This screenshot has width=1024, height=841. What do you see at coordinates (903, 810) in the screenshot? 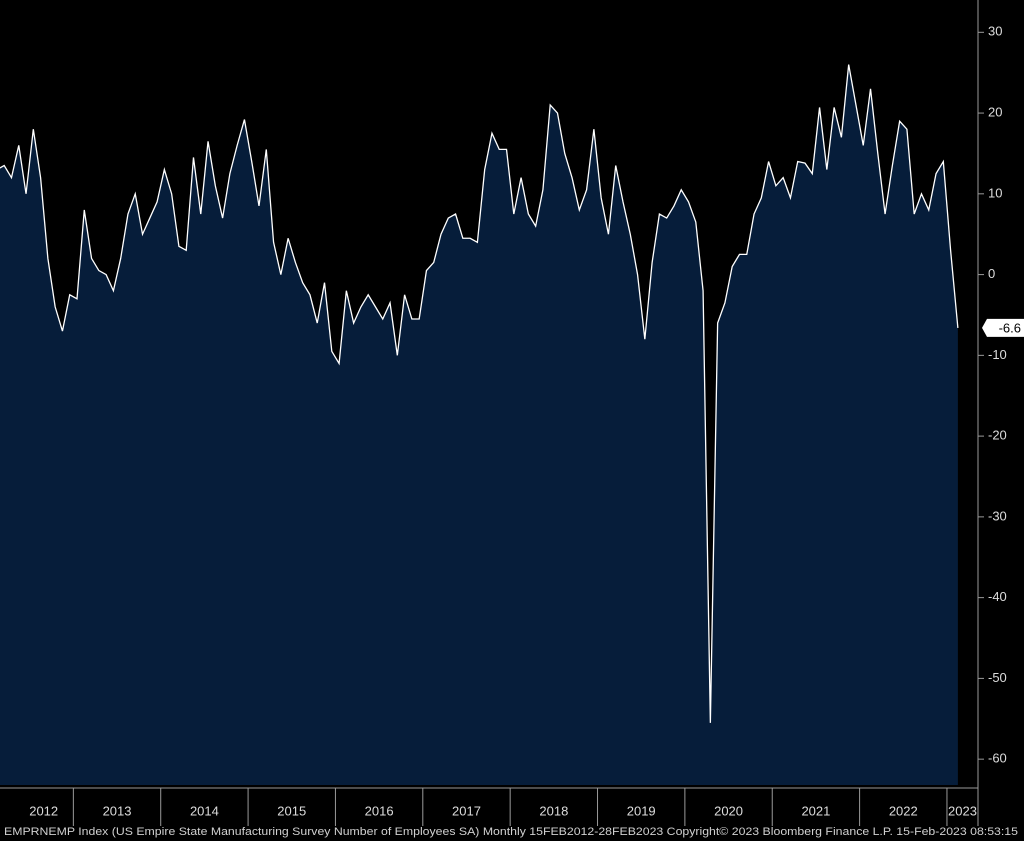
I see `x-tick-label: 2022` at bounding box center [903, 810].